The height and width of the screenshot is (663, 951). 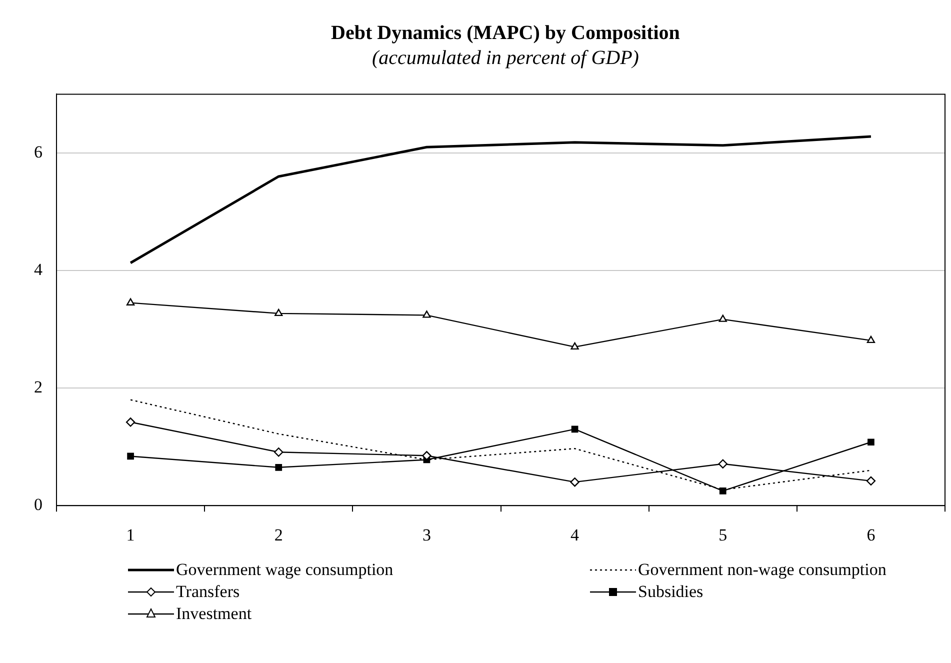 What do you see at coordinates (130, 534) in the screenshot?
I see `x-tick-label: 1` at bounding box center [130, 534].